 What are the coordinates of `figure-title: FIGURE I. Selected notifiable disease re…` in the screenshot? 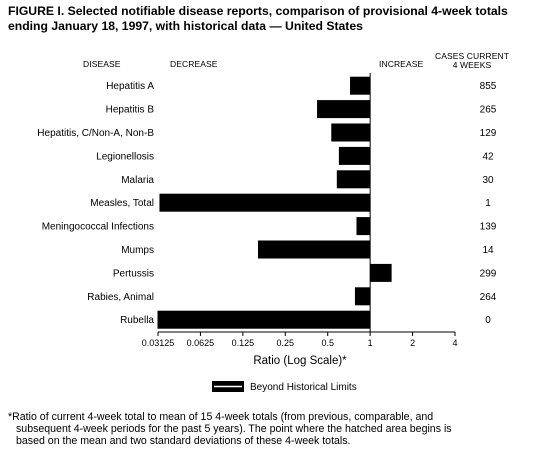 It's located at (280, 19).